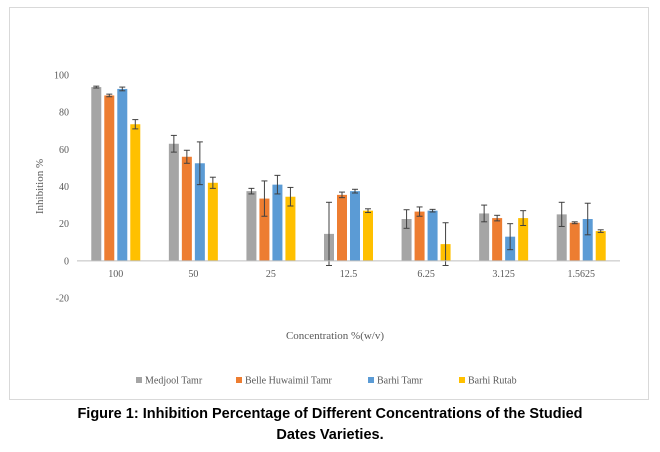 This screenshot has height=452, width=660. Describe the element at coordinates (492, 381) in the screenshot. I see `legend-label: Barhi Rutab` at that location.